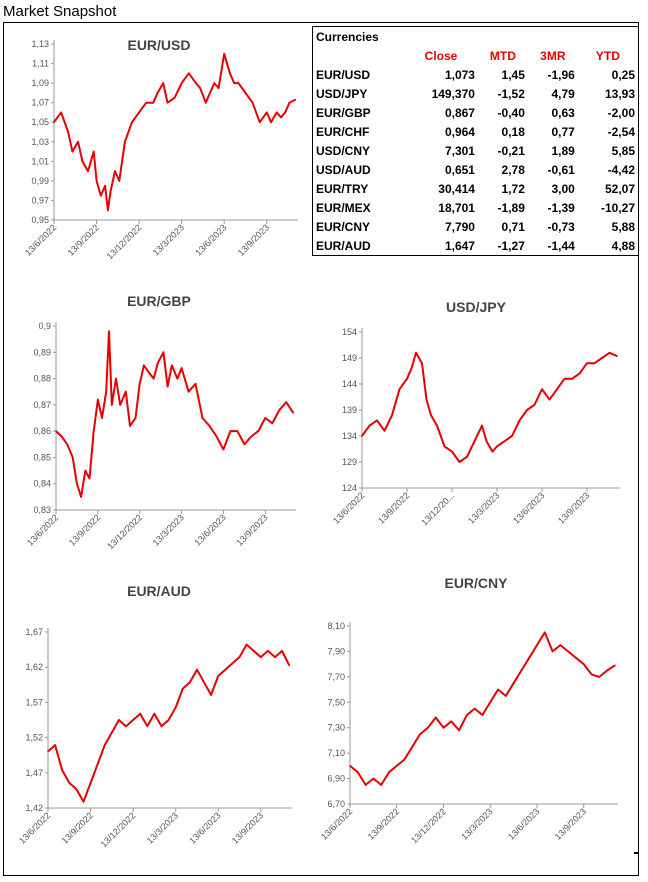 Image resolution: width=648 pixels, height=882 pixels. I want to click on y-tick-label: 149, so click(349, 358).